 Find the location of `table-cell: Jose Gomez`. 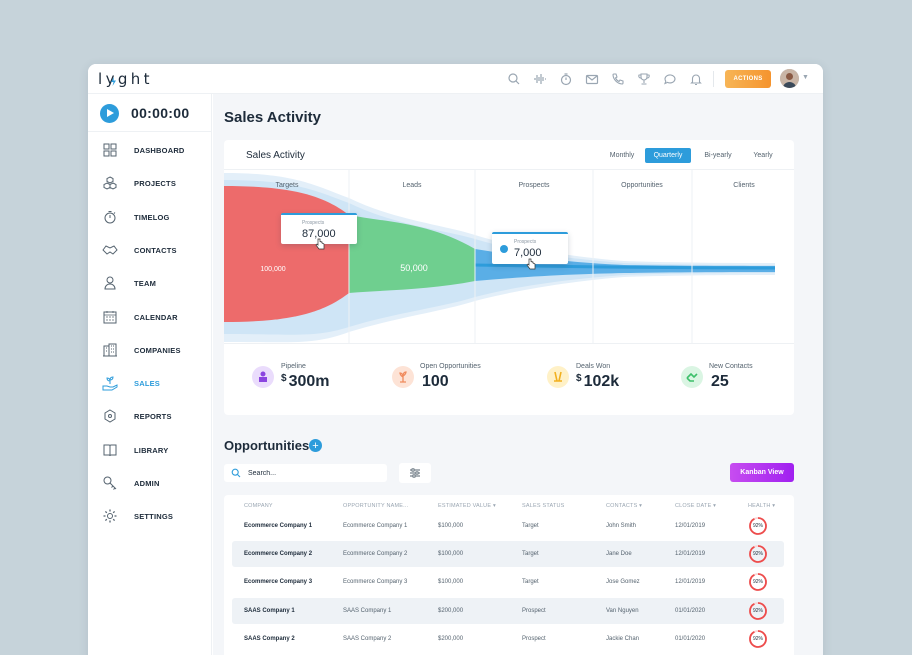

table-cell: Jose Gomez is located at coordinates (623, 582).